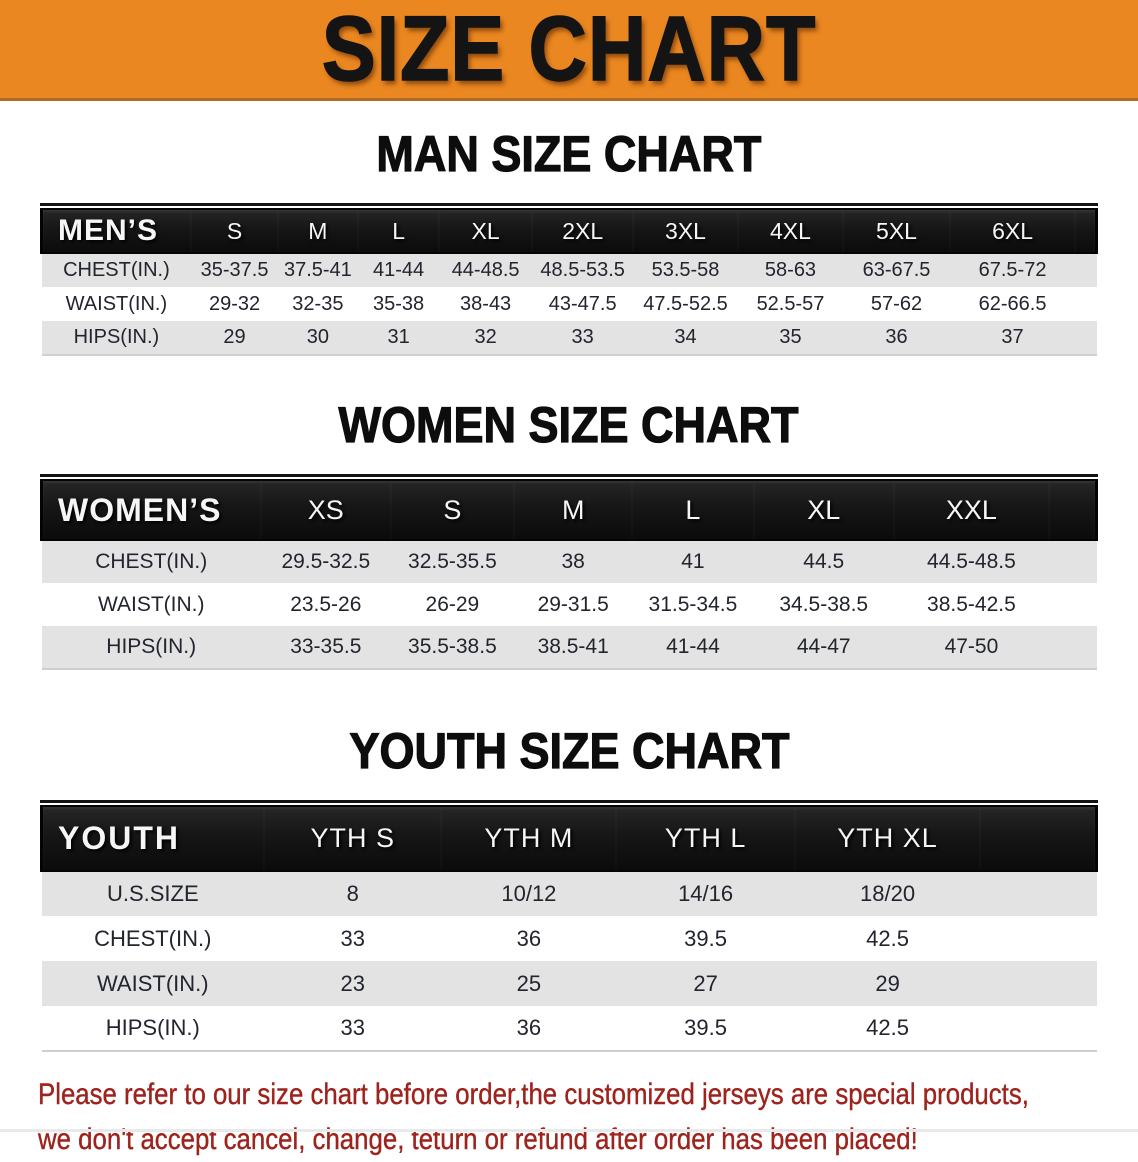 Image resolution: width=1138 pixels, height=1162 pixels. Describe the element at coordinates (398, 231) in the screenshot. I see `size-column-header: L` at that location.